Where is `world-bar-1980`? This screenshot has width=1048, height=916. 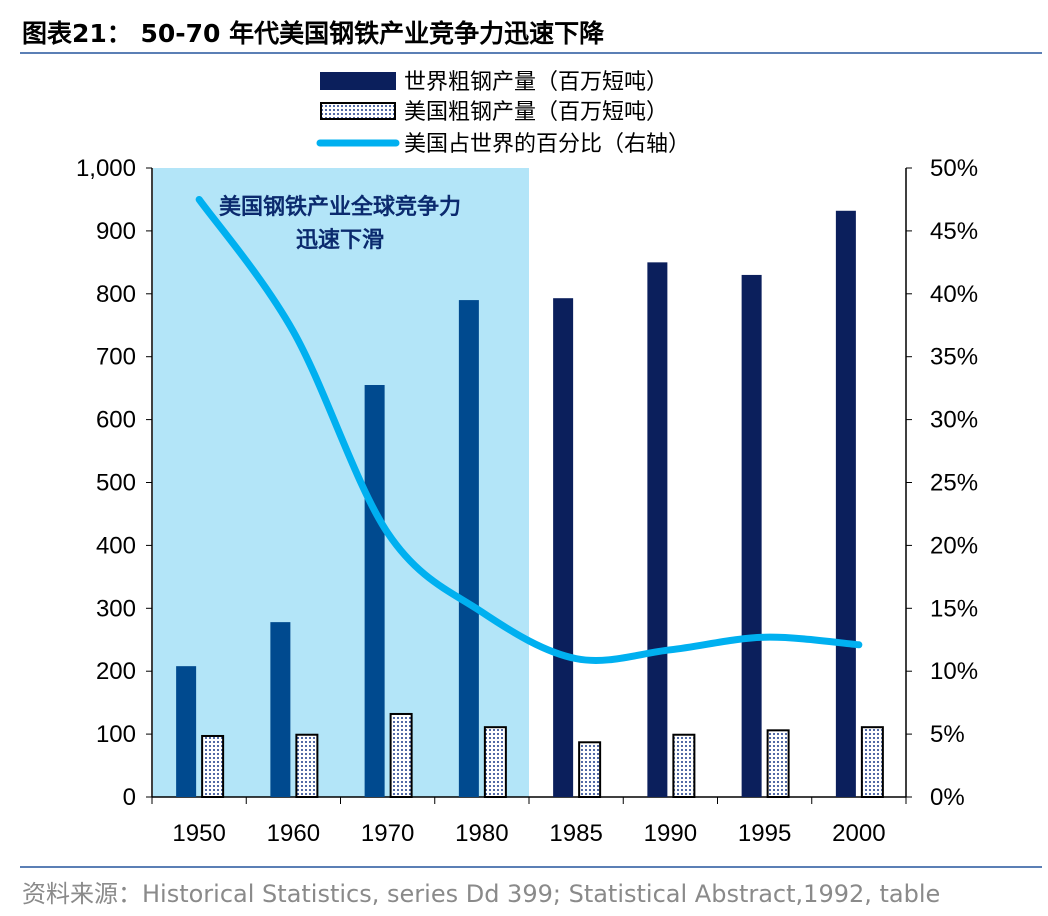
world-bar-1980 is located at coordinates (468, 548).